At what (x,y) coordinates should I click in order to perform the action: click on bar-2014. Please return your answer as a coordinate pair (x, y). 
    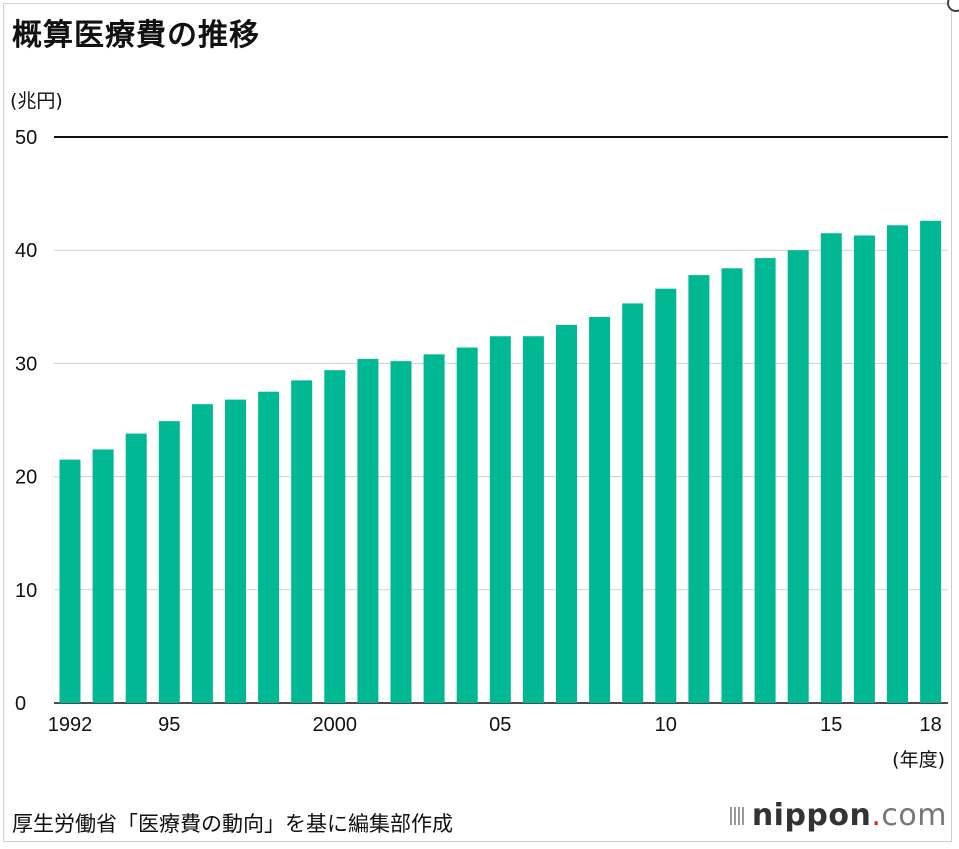
    Looking at the image, I should click on (798, 476).